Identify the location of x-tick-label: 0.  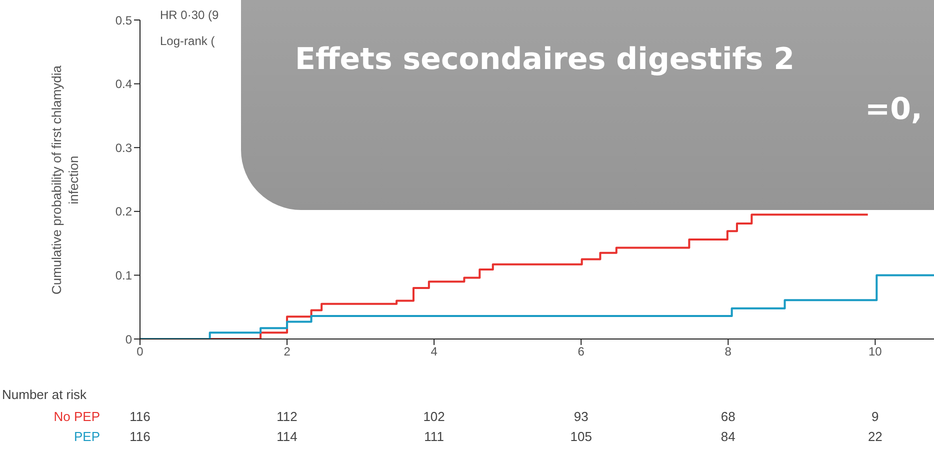
(140, 351).